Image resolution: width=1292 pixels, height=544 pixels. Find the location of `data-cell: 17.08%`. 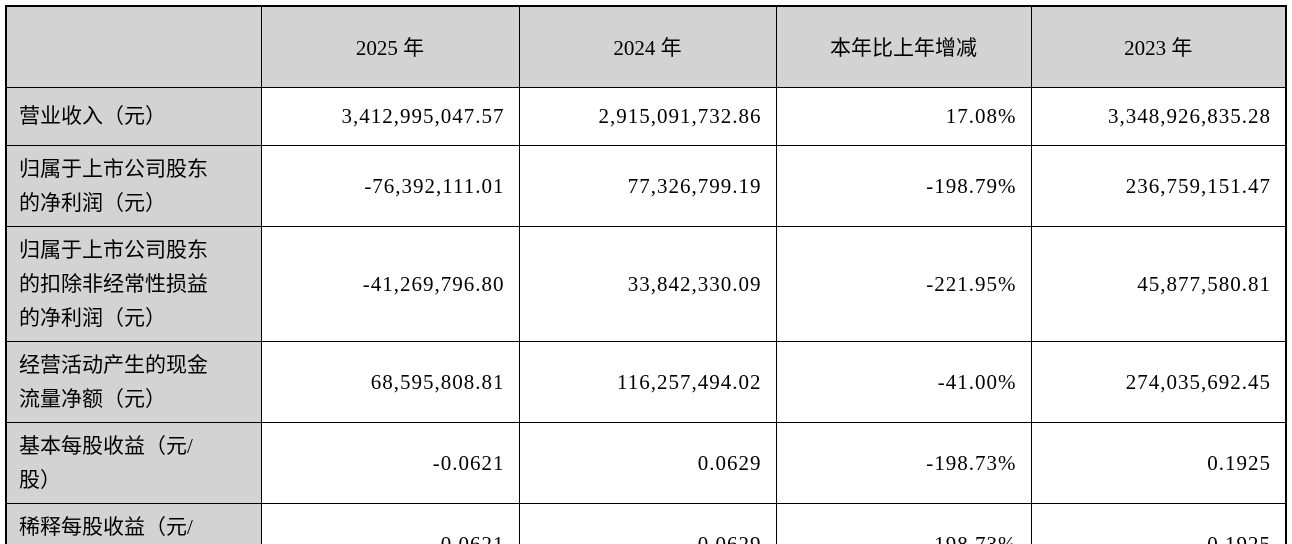

data-cell: 17.08% is located at coordinates (903, 116).